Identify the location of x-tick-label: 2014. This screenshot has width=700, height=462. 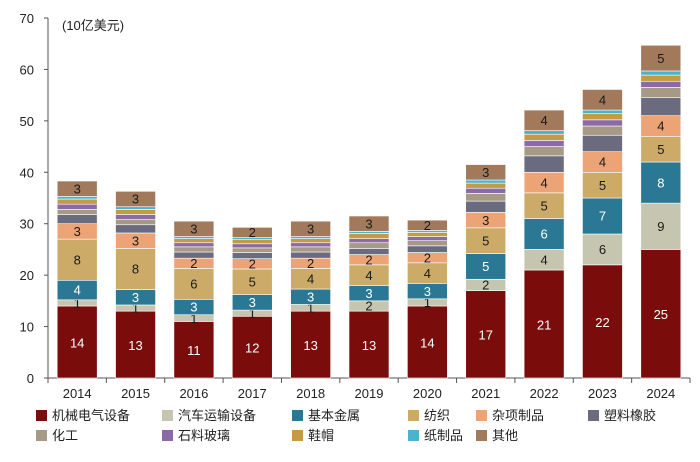
(77, 393).